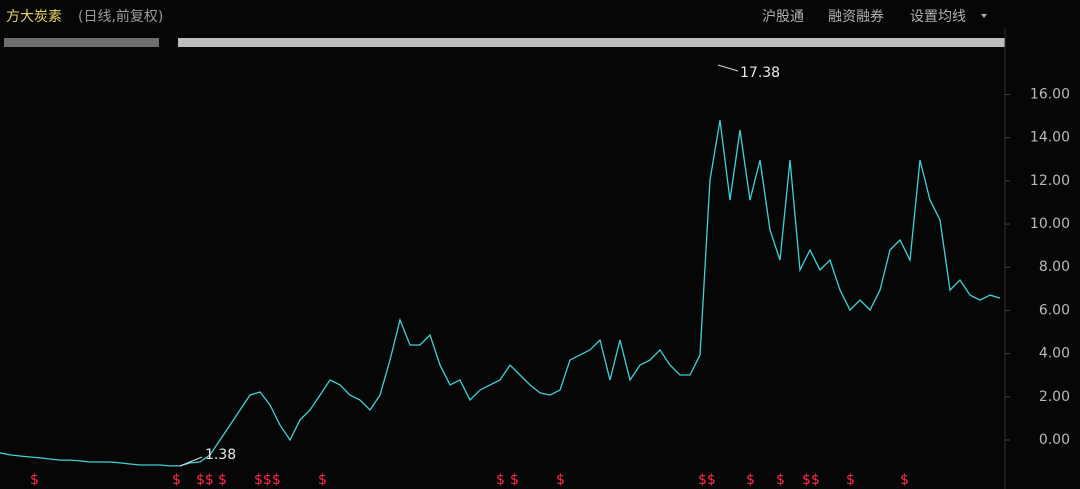  Describe the element at coordinates (1054, 440) in the screenshot. I see `y-tick-label: 0.00` at that location.